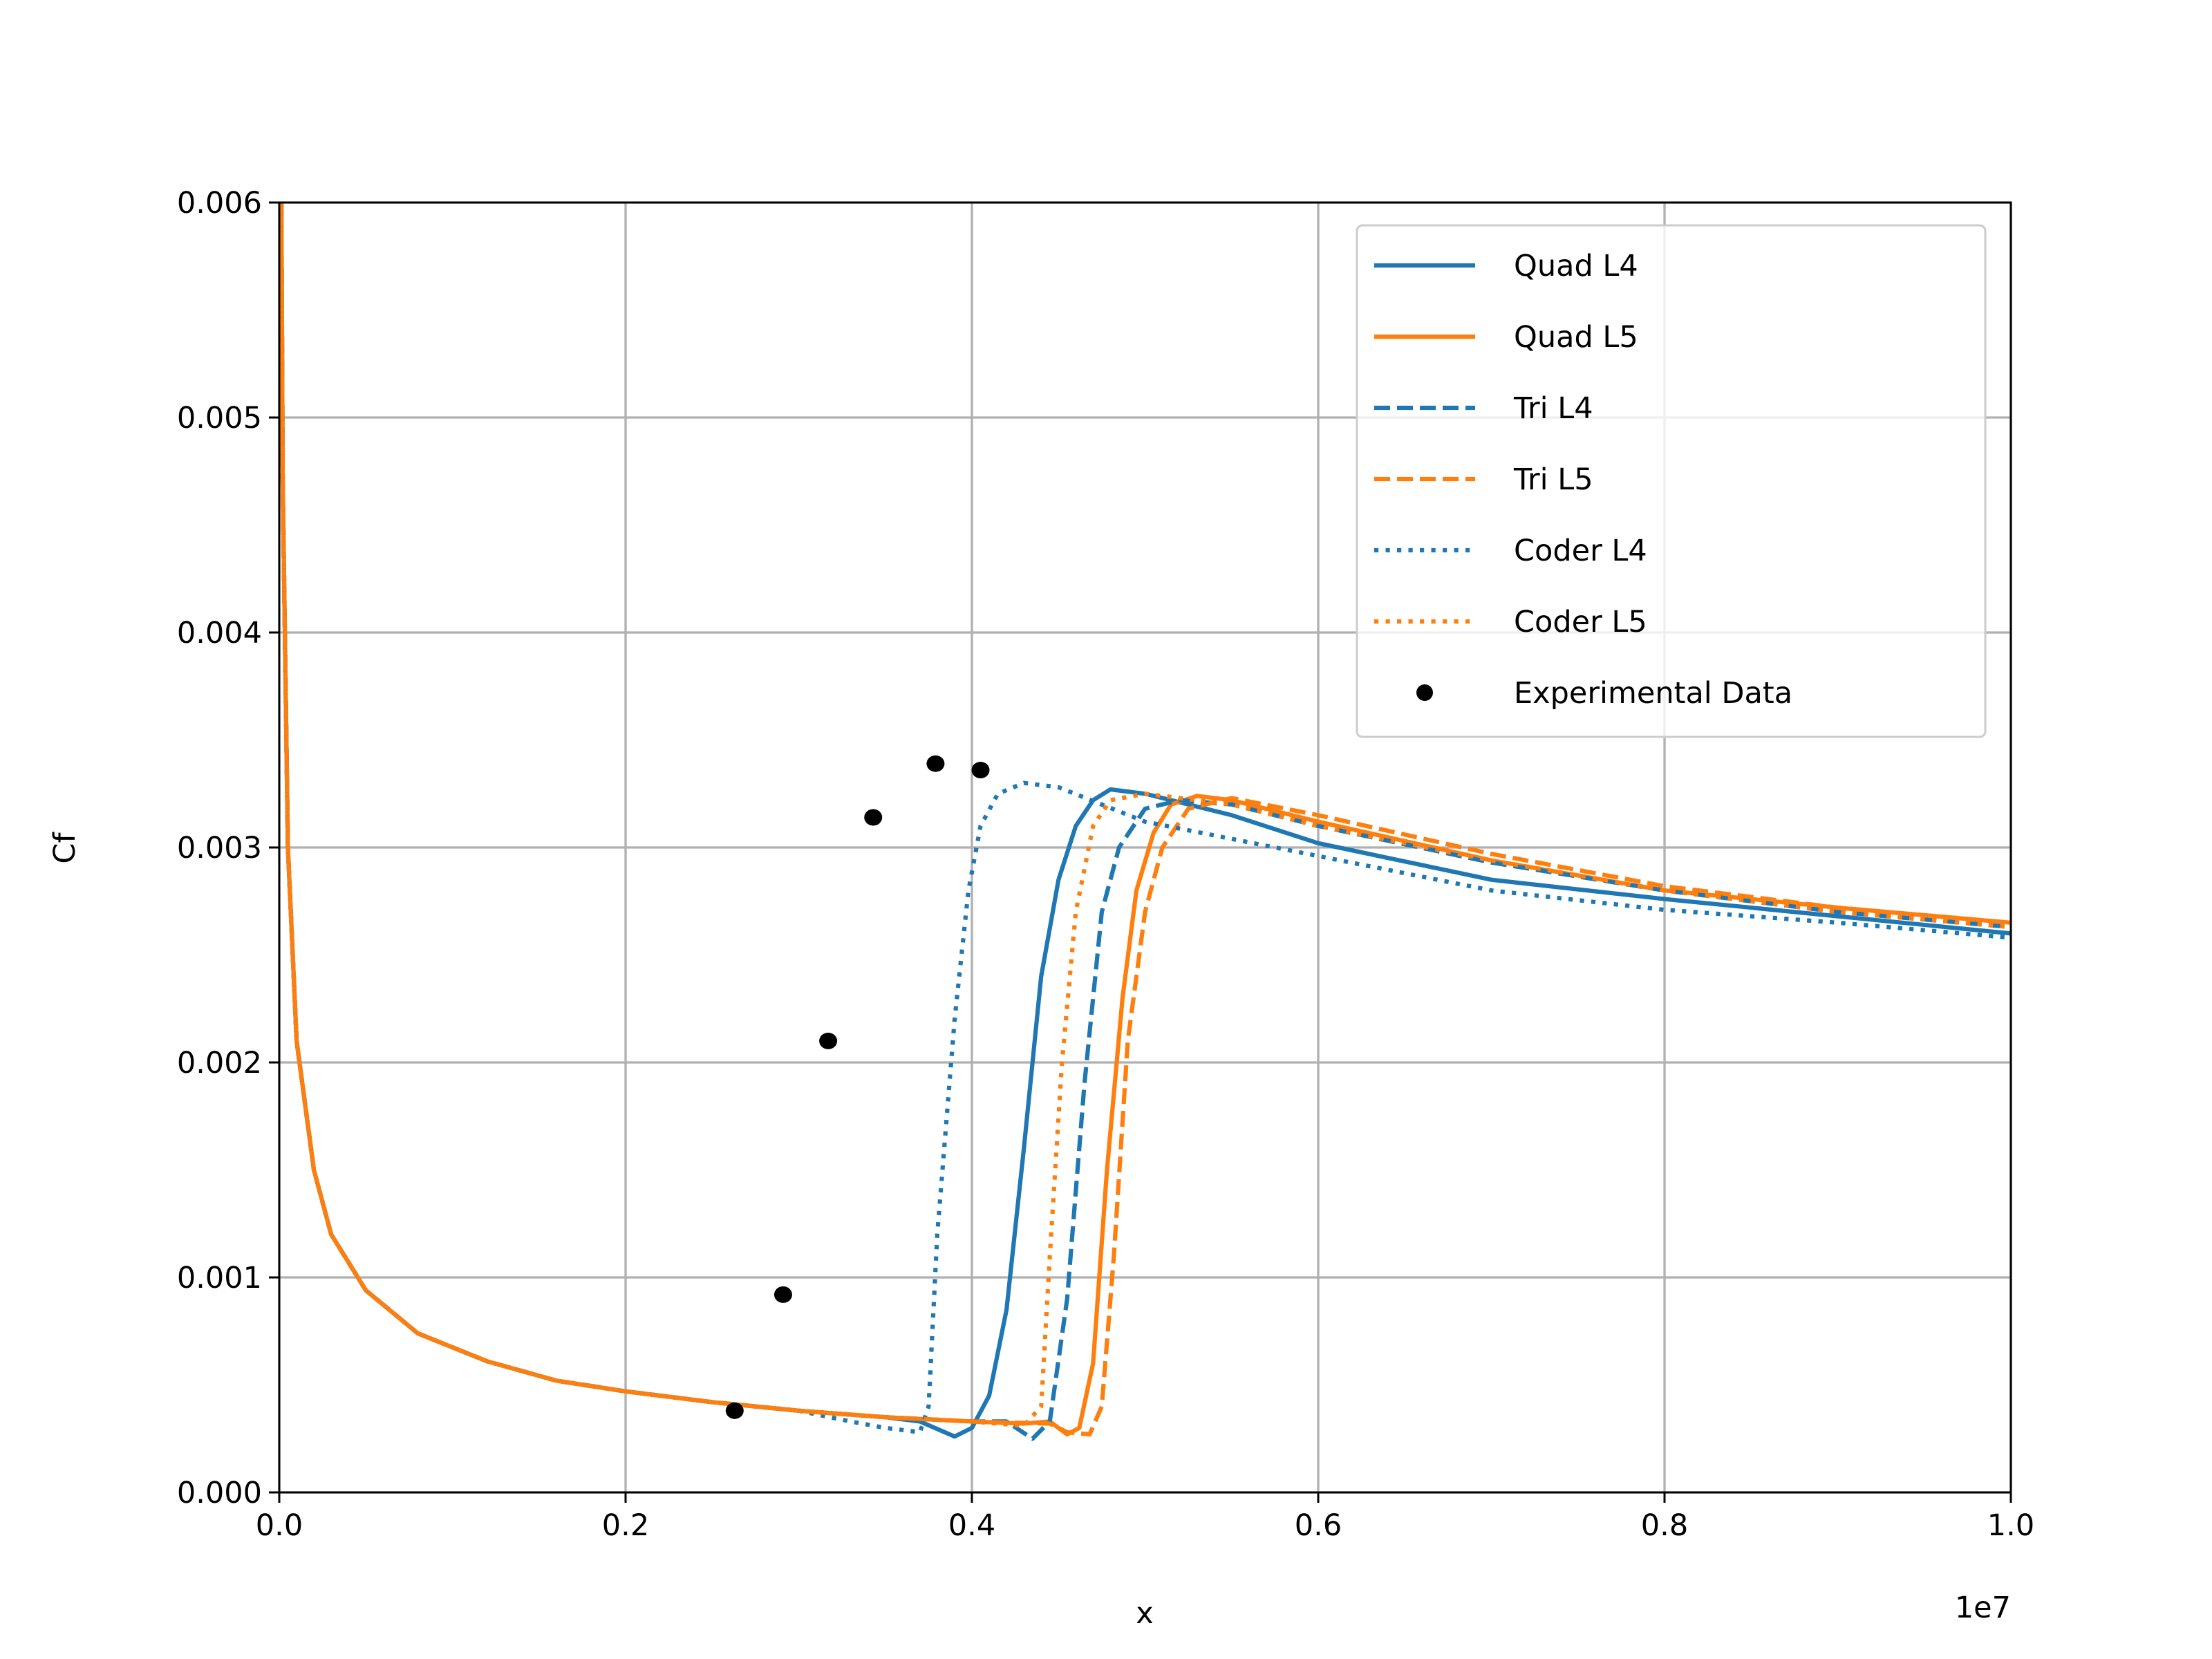 The image size is (2212, 1659). What do you see at coordinates (219, 633) in the screenshot?
I see `y-tick-label: 0.004` at bounding box center [219, 633].